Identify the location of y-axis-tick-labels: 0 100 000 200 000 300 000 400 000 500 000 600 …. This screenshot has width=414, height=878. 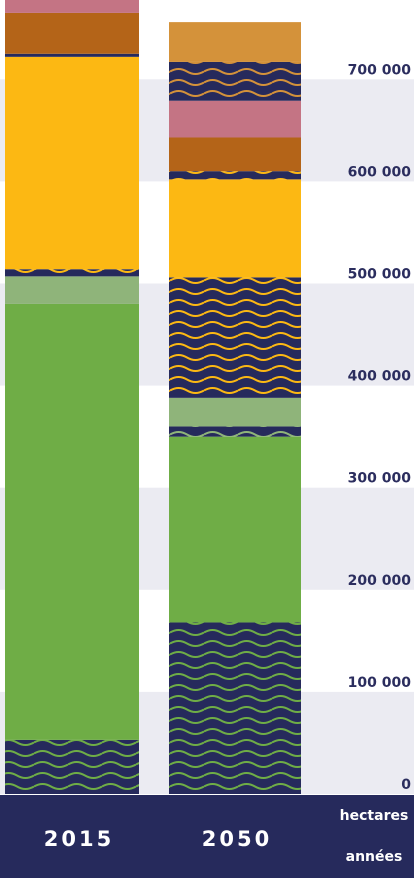
(380, 427).